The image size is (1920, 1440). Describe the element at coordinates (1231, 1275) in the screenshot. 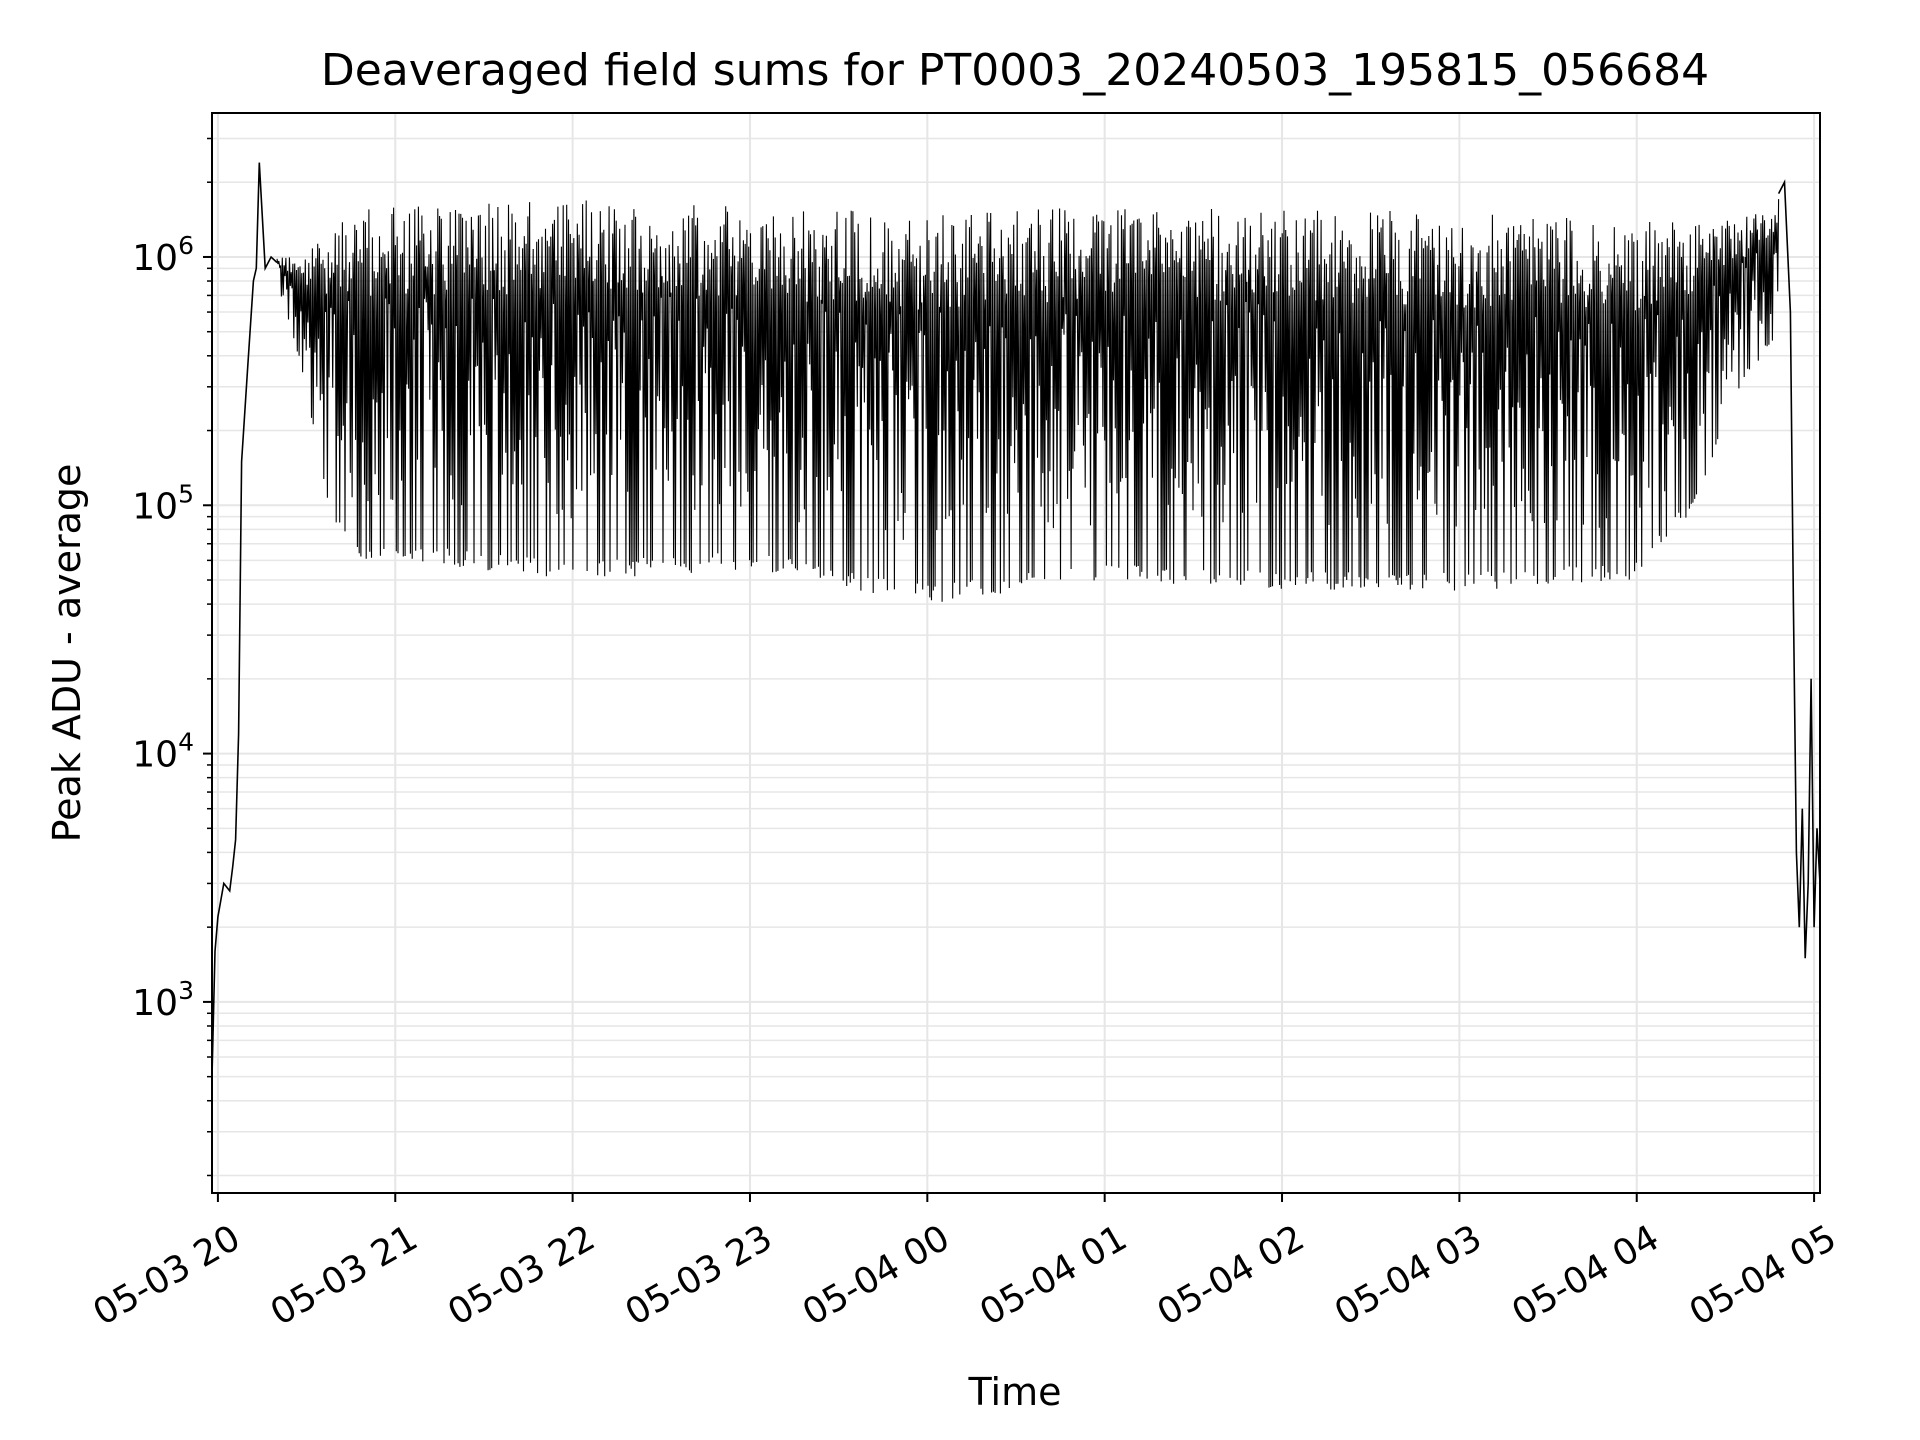

I see `x-tick-label: 05-04 02` at that location.